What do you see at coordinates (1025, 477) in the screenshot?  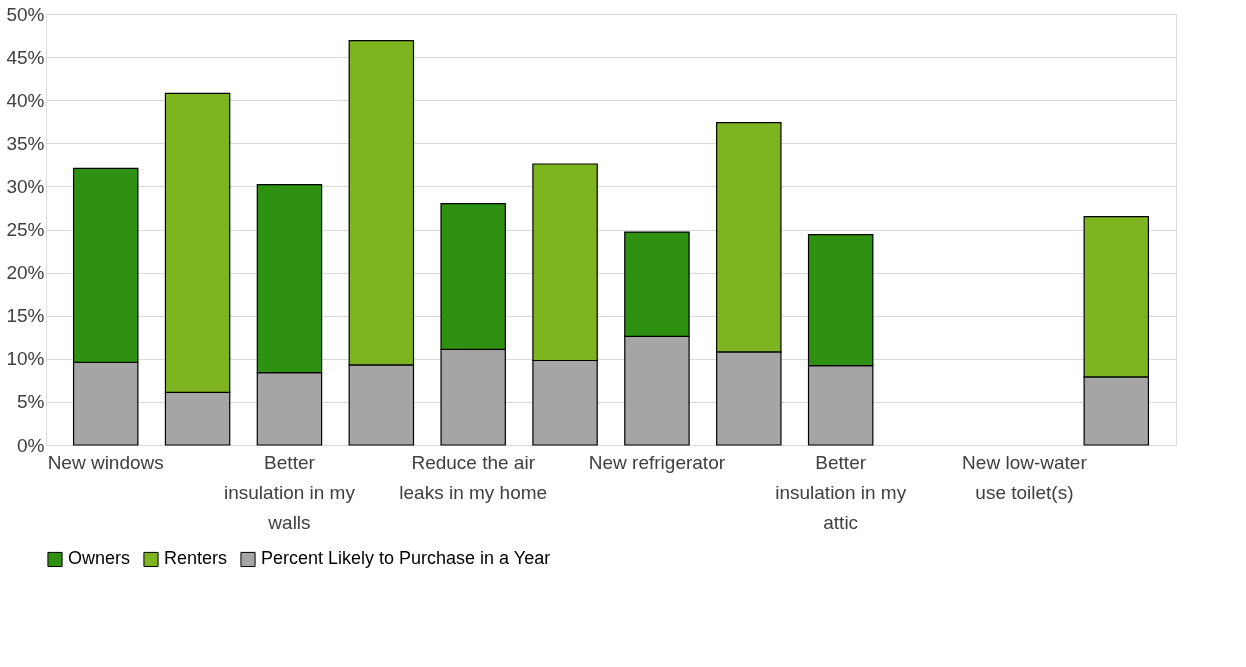 I see `x-tick-label: New low-water use toilet(s)` at bounding box center [1025, 477].